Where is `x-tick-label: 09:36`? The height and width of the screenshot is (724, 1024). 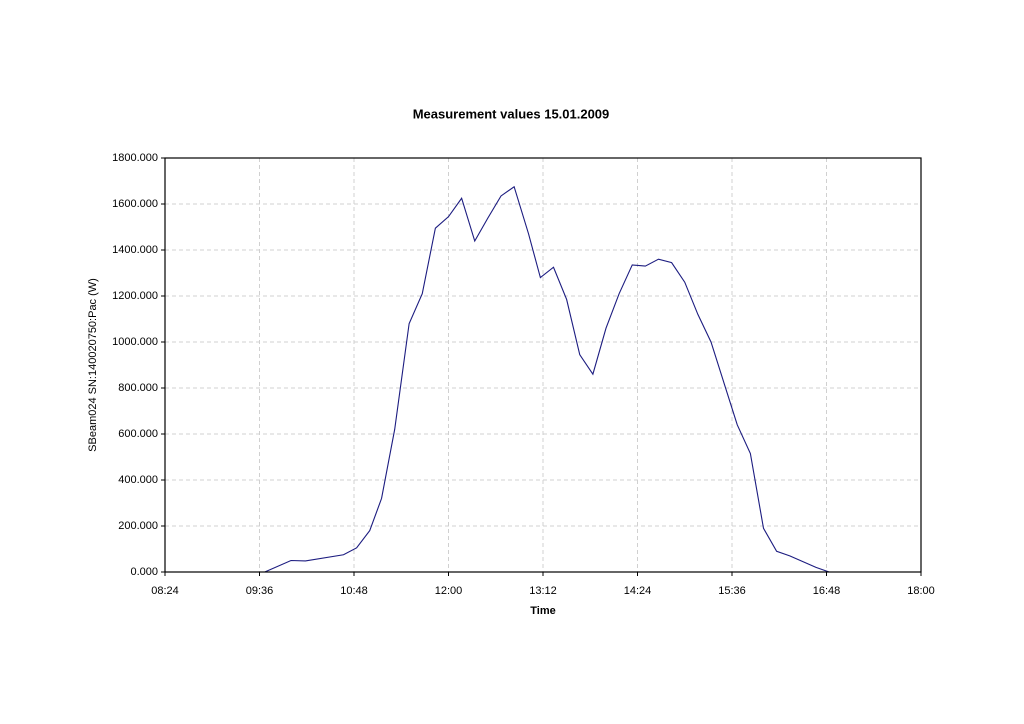 x-tick-label: 09:36 is located at coordinates (260, 591).